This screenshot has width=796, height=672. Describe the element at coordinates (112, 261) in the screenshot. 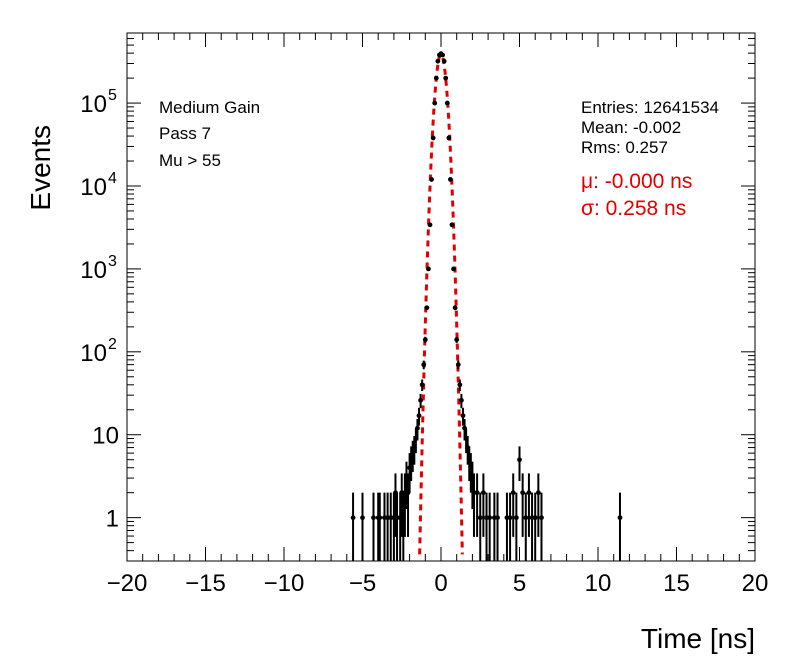

I see `y-tick-exponent: 3` at that location.